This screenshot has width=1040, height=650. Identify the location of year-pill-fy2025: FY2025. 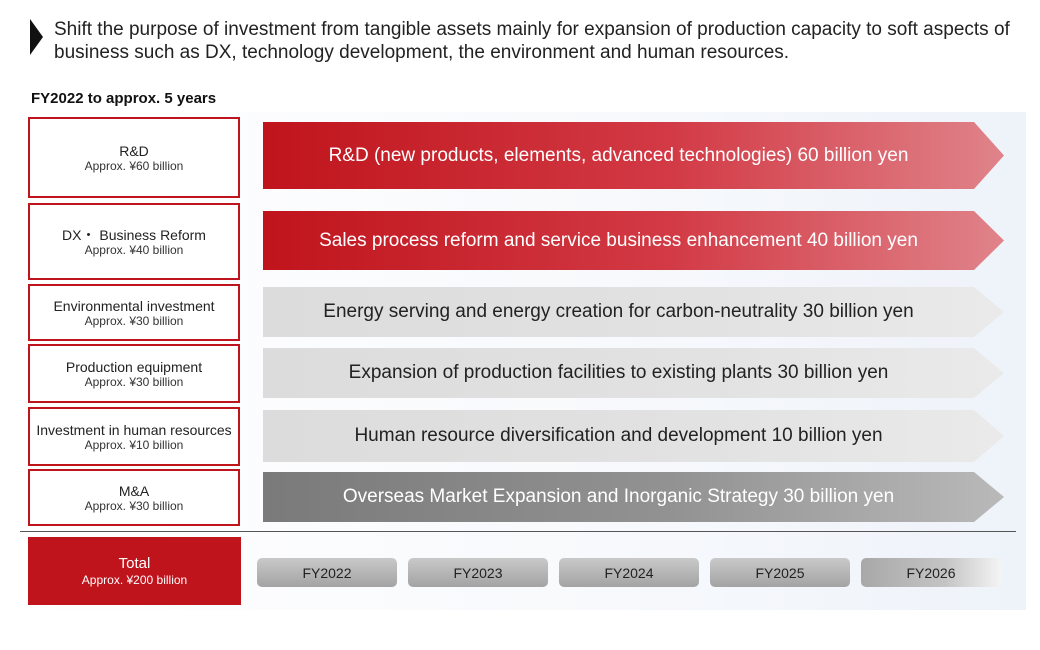
(780, 572).